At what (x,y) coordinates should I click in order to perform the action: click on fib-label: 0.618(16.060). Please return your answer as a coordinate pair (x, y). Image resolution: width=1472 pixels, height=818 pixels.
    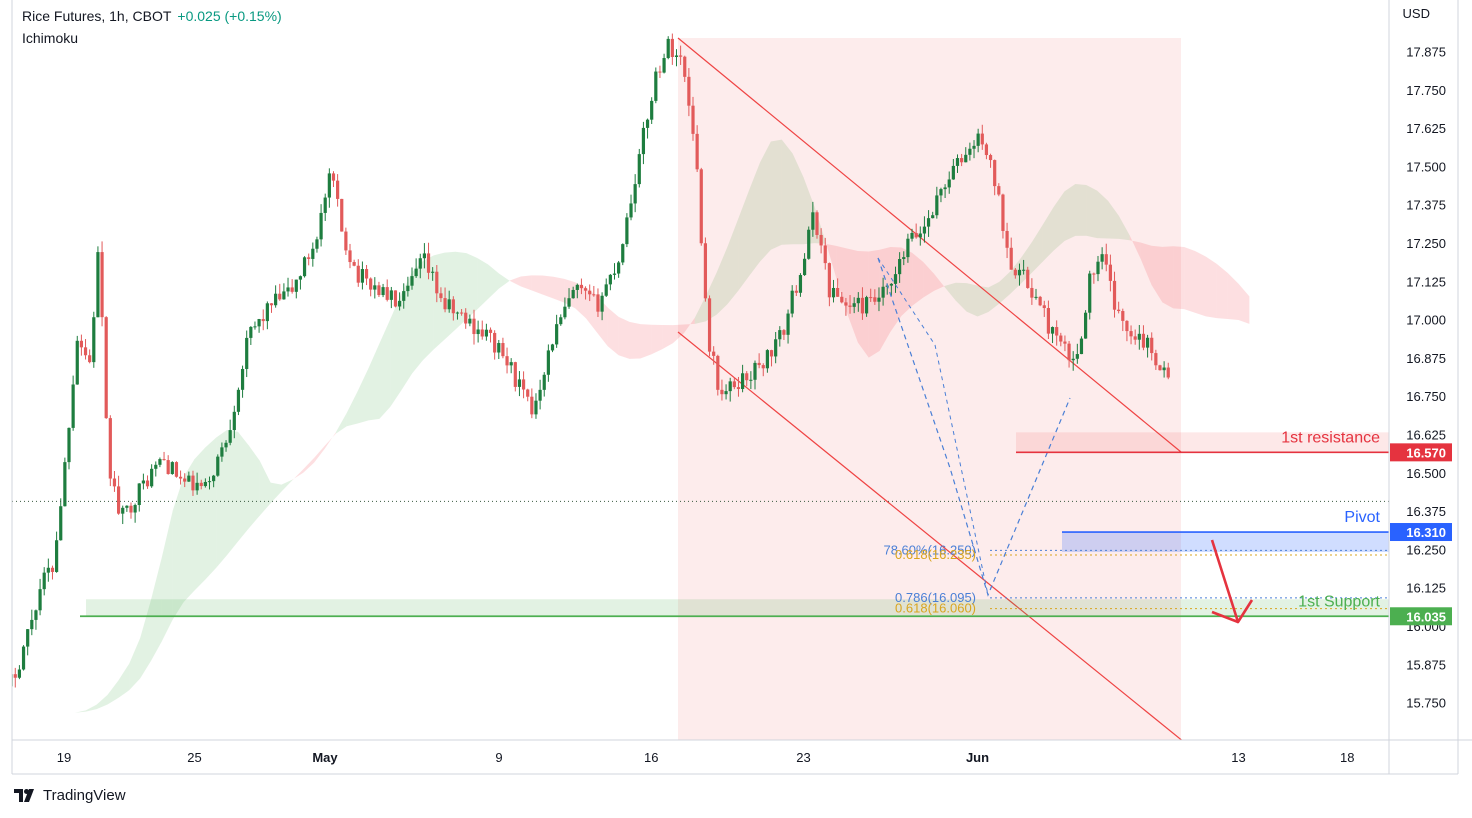
    Looking at the image, I should click on (935, 608).